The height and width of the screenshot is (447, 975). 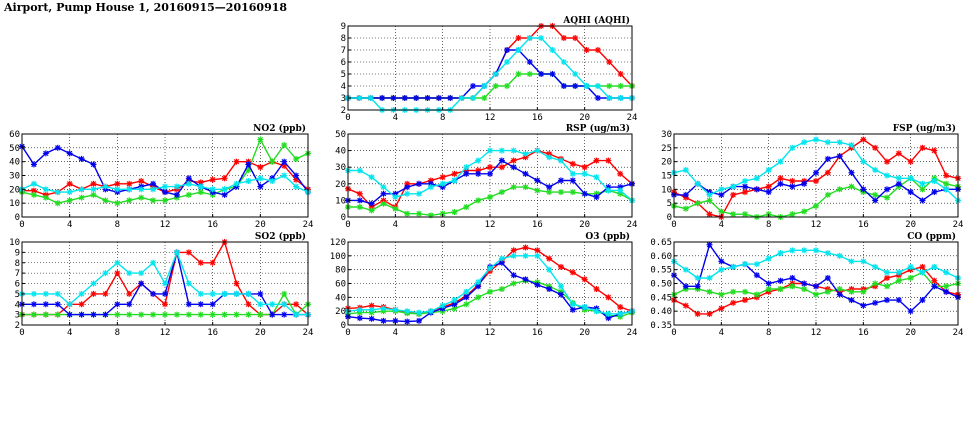 What do you see at coordinates (490, 284) in the screenshot?
I see `series-o3-cyan` at bounding box center [490, 284].